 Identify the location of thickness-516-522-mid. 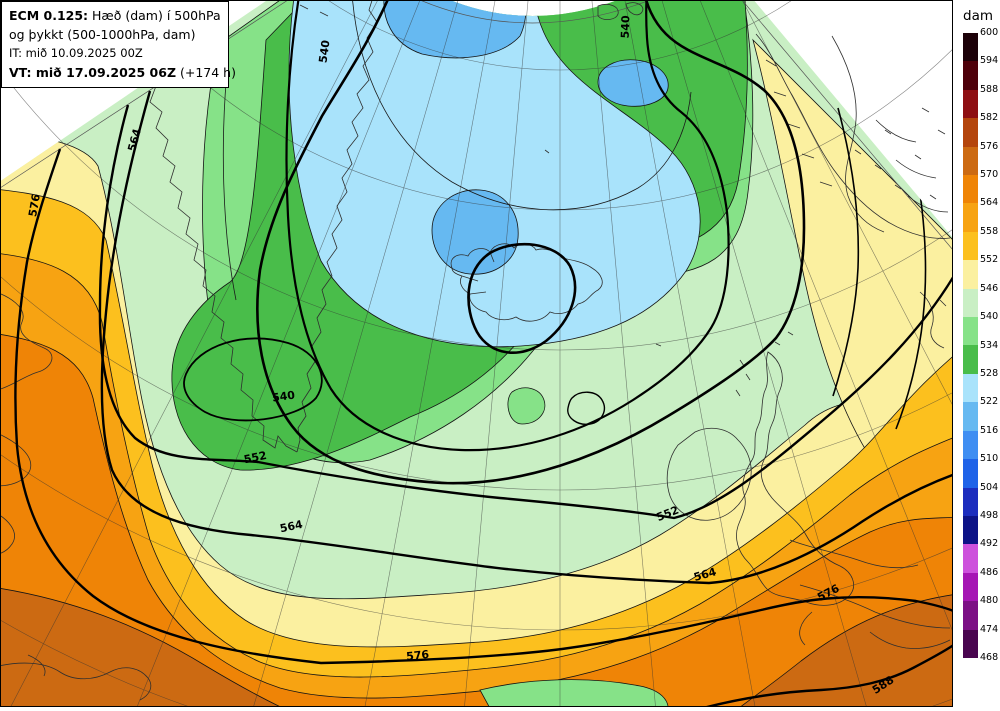
(475, 232).